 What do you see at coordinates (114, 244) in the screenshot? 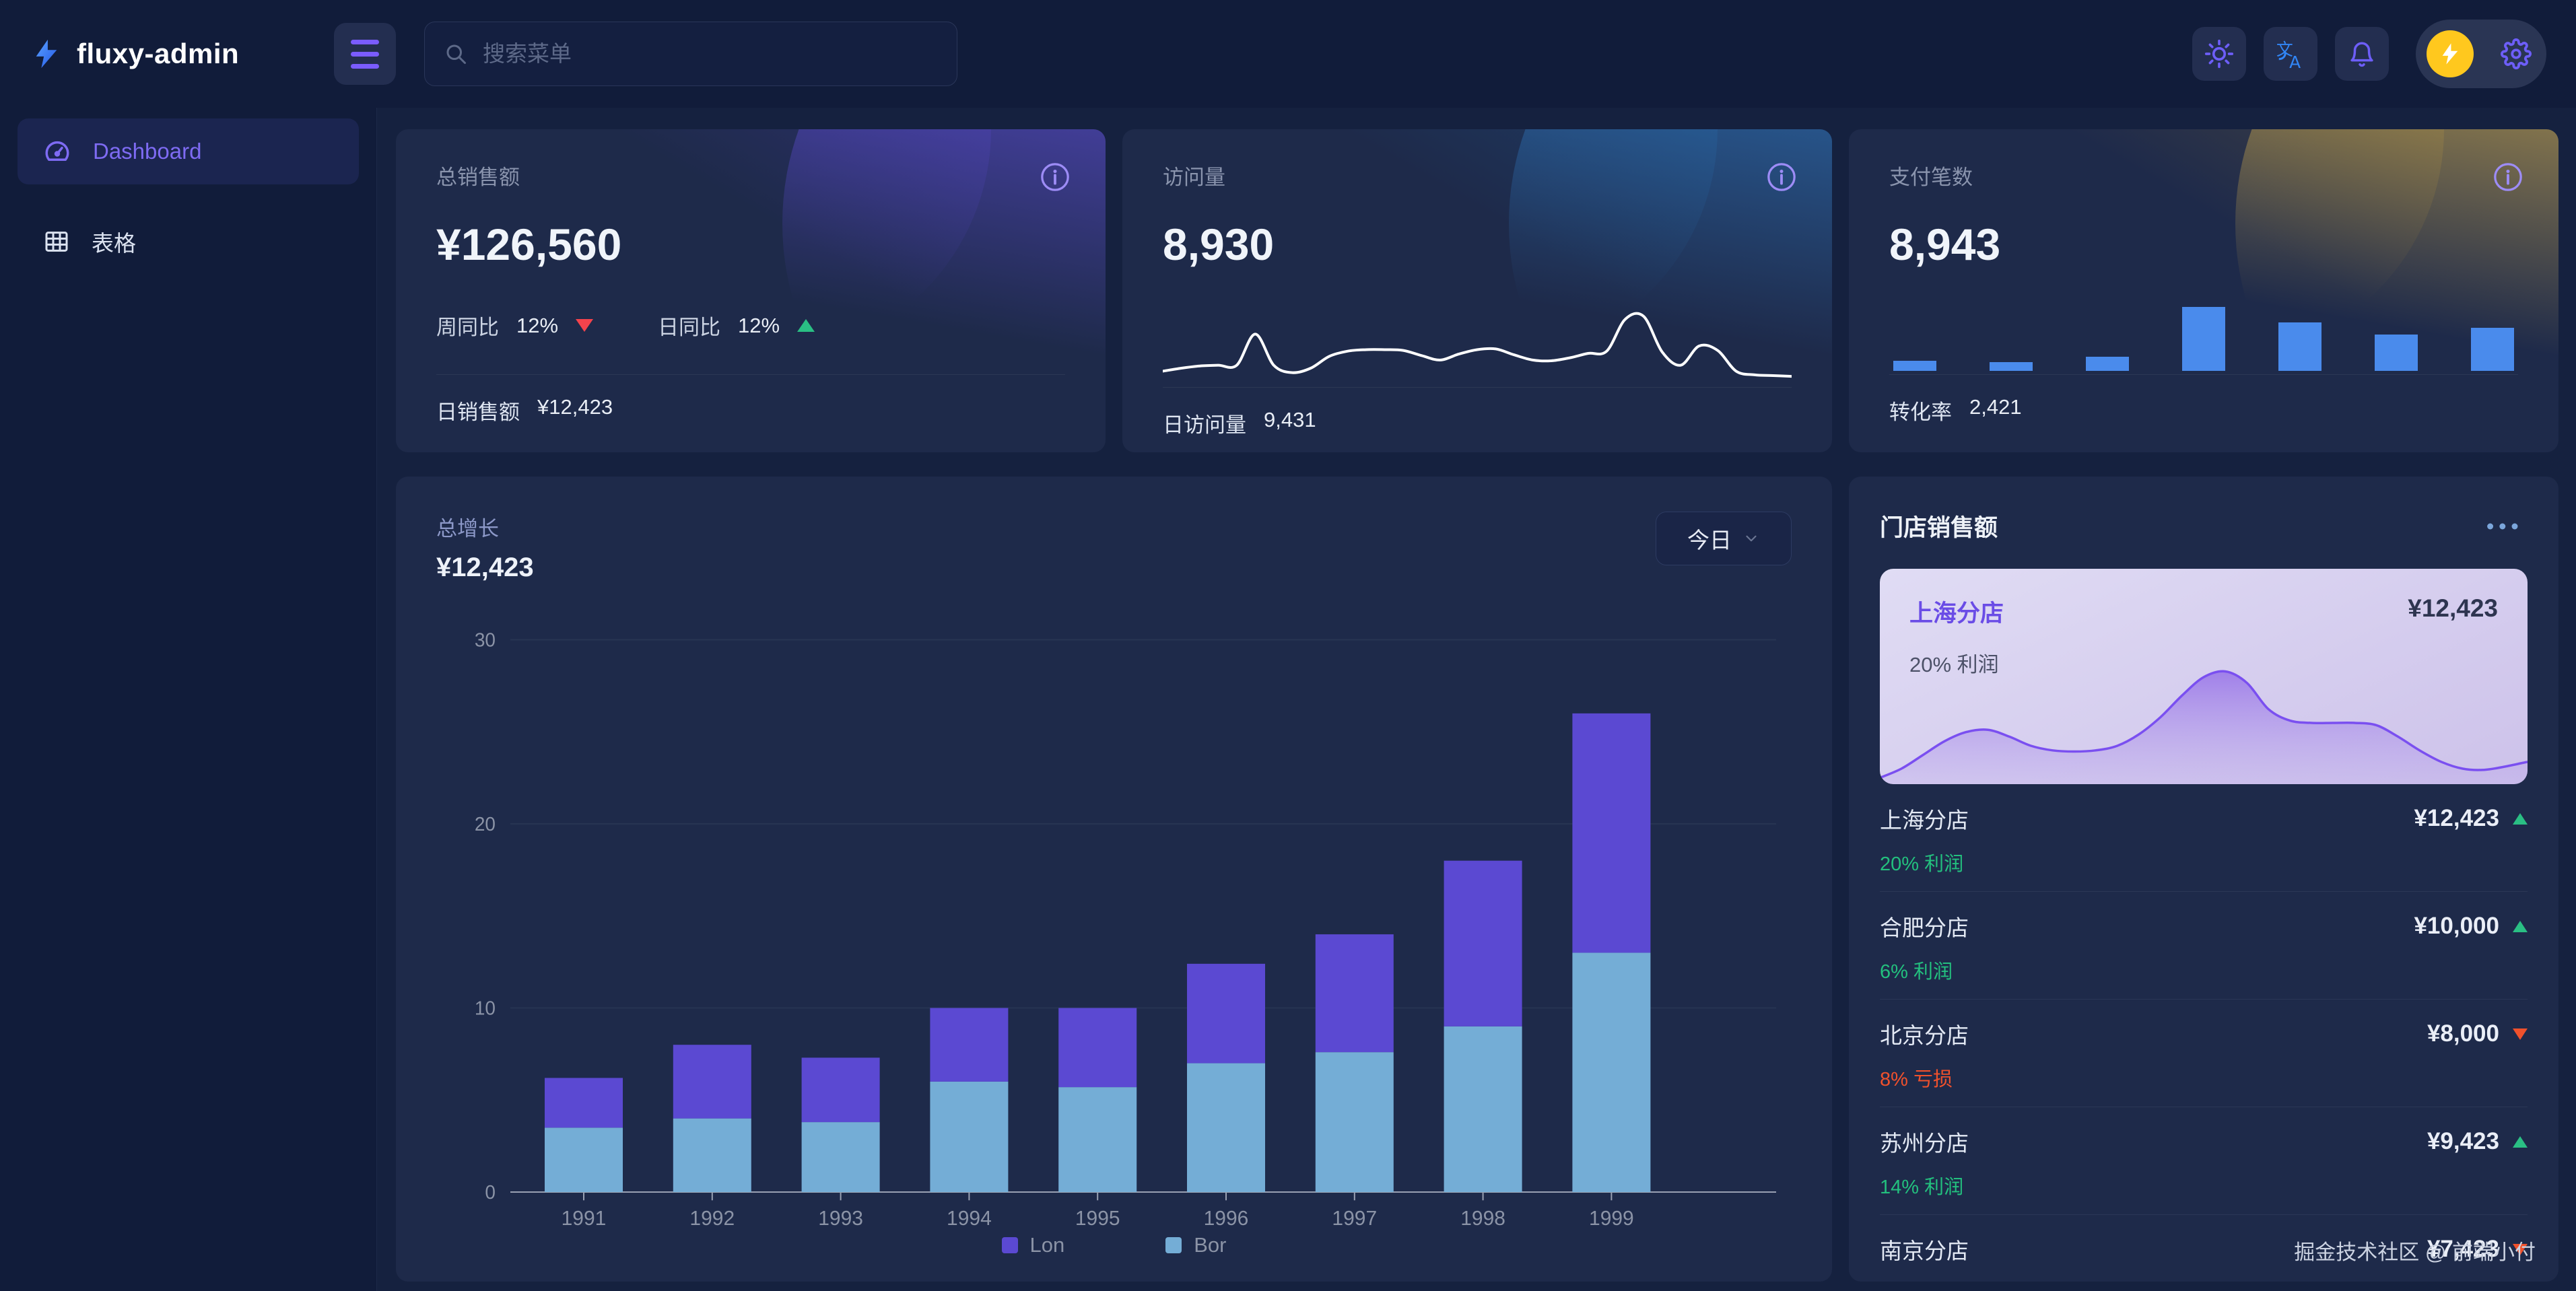
I see `sidebar-item-label: 表格` at bounding box center [114, 244].